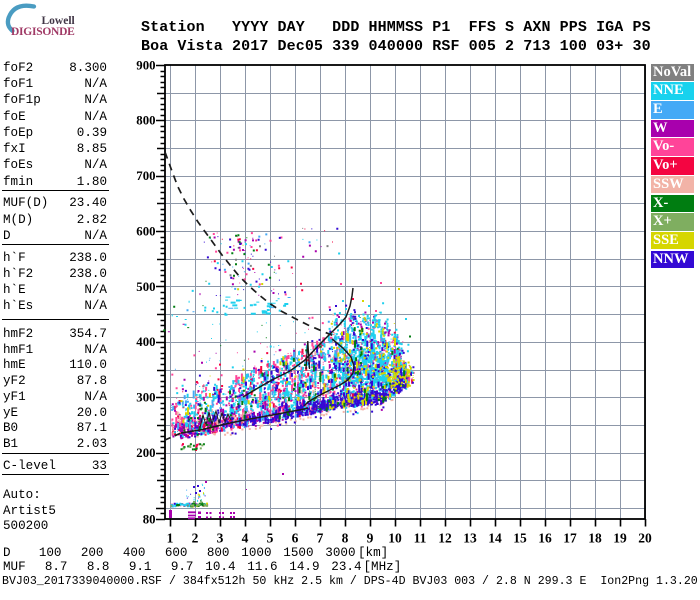  Describe the element at coordinates (595, 538) in the screenshot. I see `svg-text: 18` at that location.